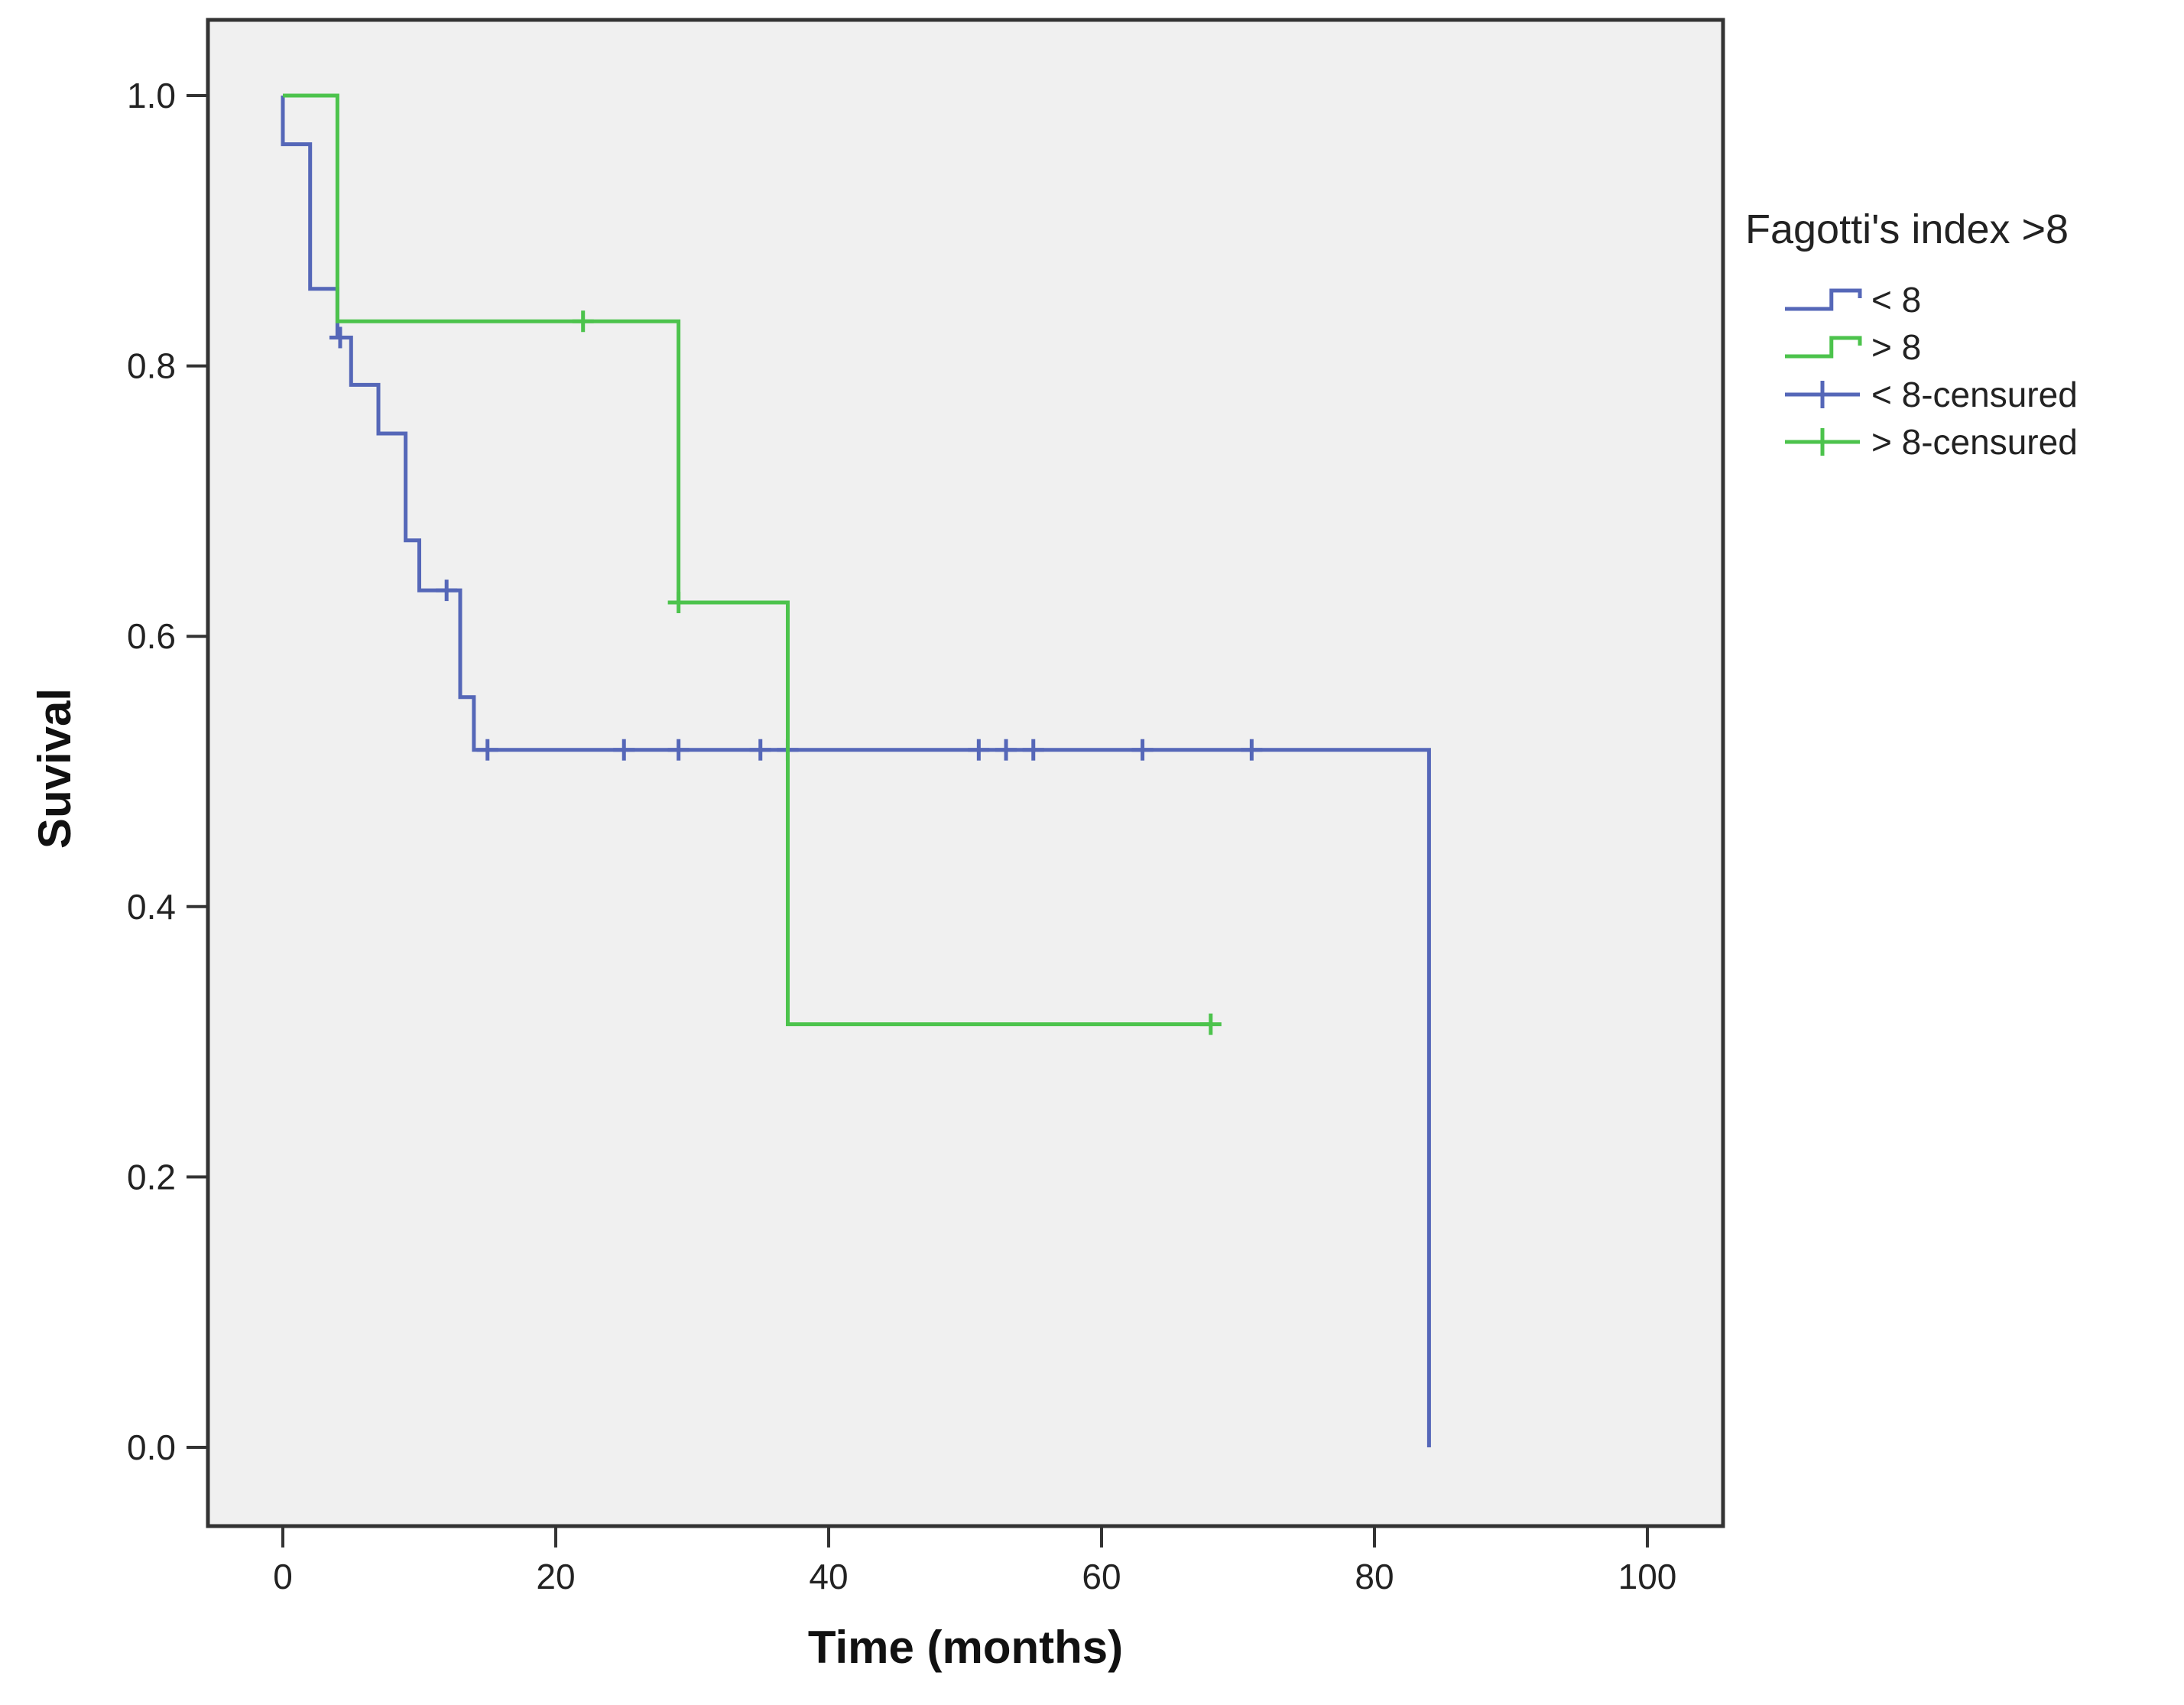  I want to click on legend-label-1: > 8, so click(1896, 347).